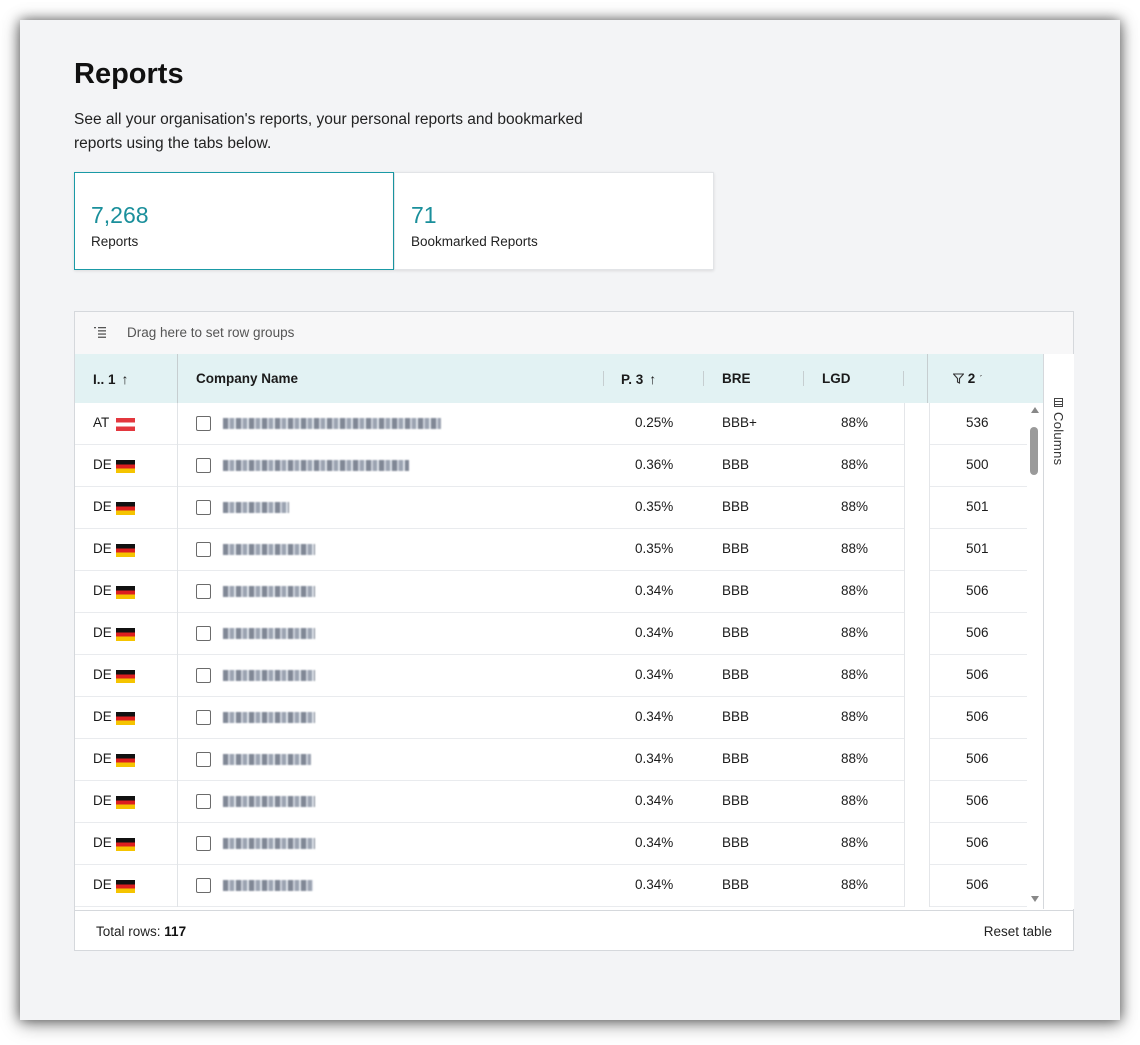 Image resolution: width=1140 pixels, height=1045 pixels. Describe the element at coordinates (175, 931) in the screenshot. I see `total-rows-value: 117` at that location.